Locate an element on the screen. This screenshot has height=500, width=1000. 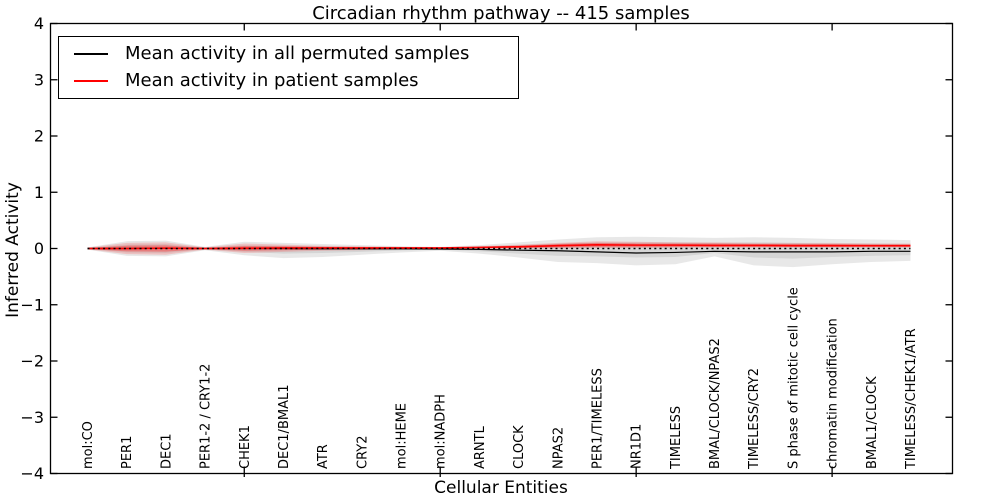
band-permuted-range-outer is located at coordinates (499, 252).